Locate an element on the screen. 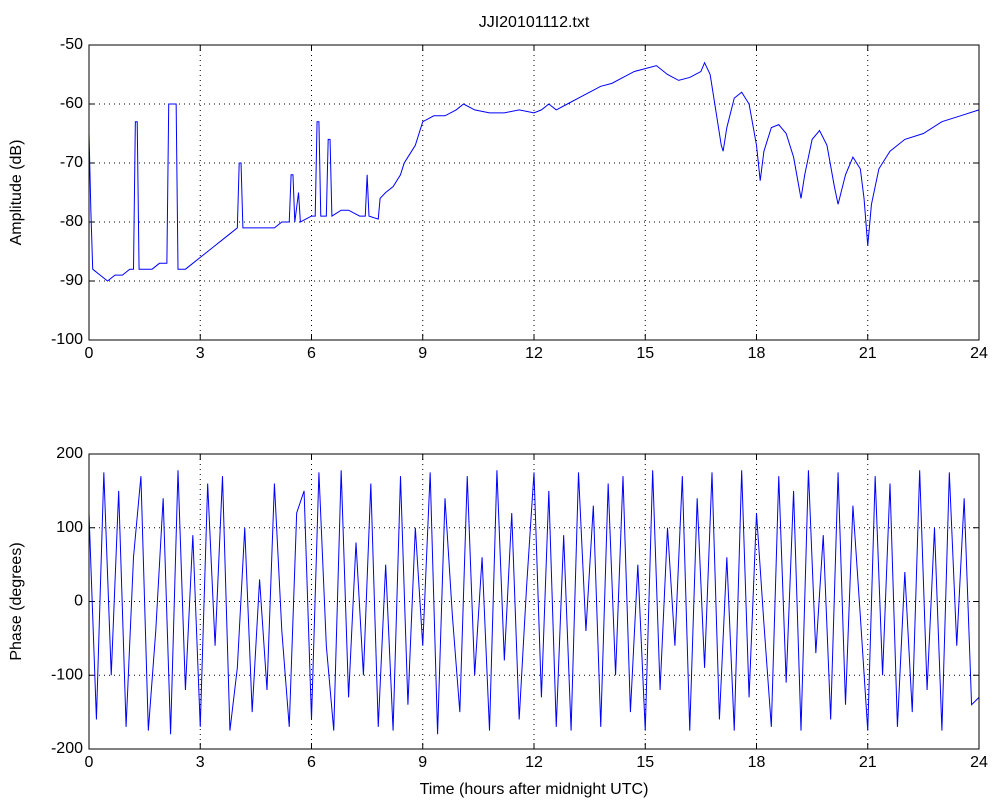  y-tick-label: -70 is located at coordinates (71, 162).